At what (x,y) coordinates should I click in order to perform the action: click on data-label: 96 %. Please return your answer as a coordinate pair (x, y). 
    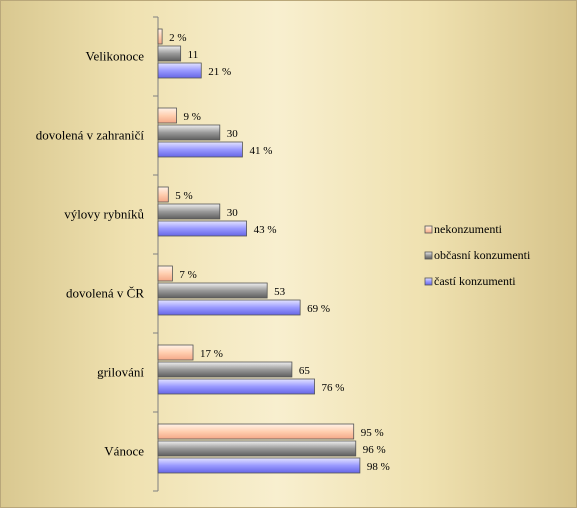
    Looking at the image, I should click on (374, 450).